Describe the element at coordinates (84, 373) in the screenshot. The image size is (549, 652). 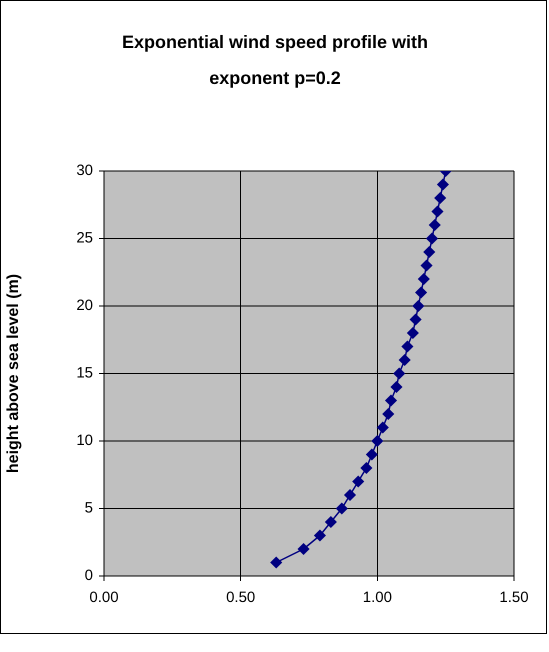
I see `y-tick-label: 15` at that location.